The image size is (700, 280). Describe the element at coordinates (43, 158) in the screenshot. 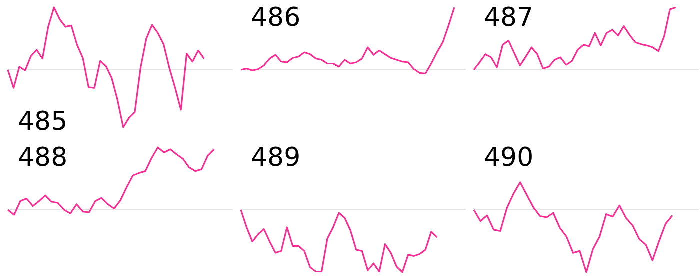

I see `chart-title: 488` at that location.